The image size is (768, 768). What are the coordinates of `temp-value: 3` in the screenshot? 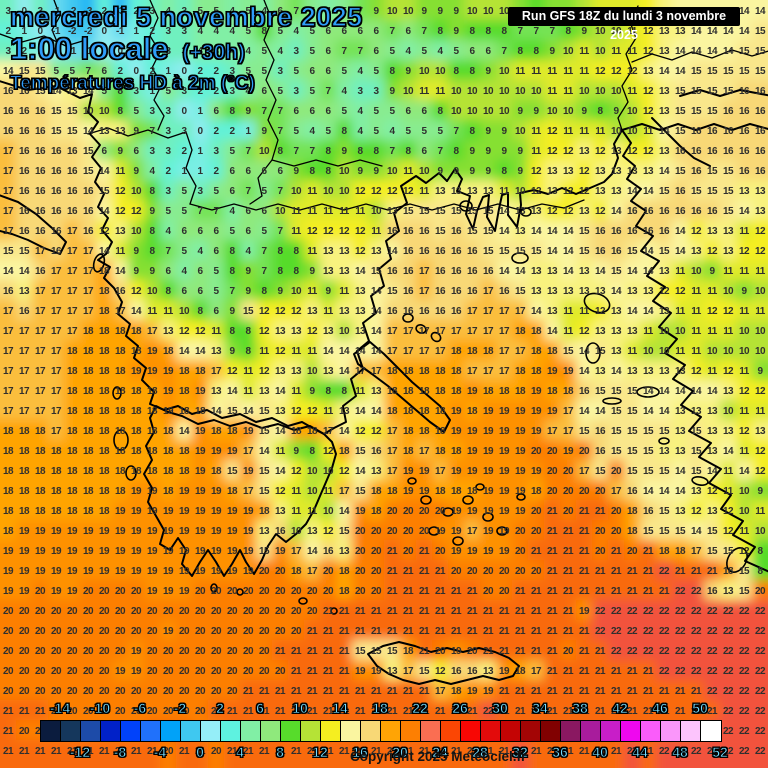 It's located at (136, 91).